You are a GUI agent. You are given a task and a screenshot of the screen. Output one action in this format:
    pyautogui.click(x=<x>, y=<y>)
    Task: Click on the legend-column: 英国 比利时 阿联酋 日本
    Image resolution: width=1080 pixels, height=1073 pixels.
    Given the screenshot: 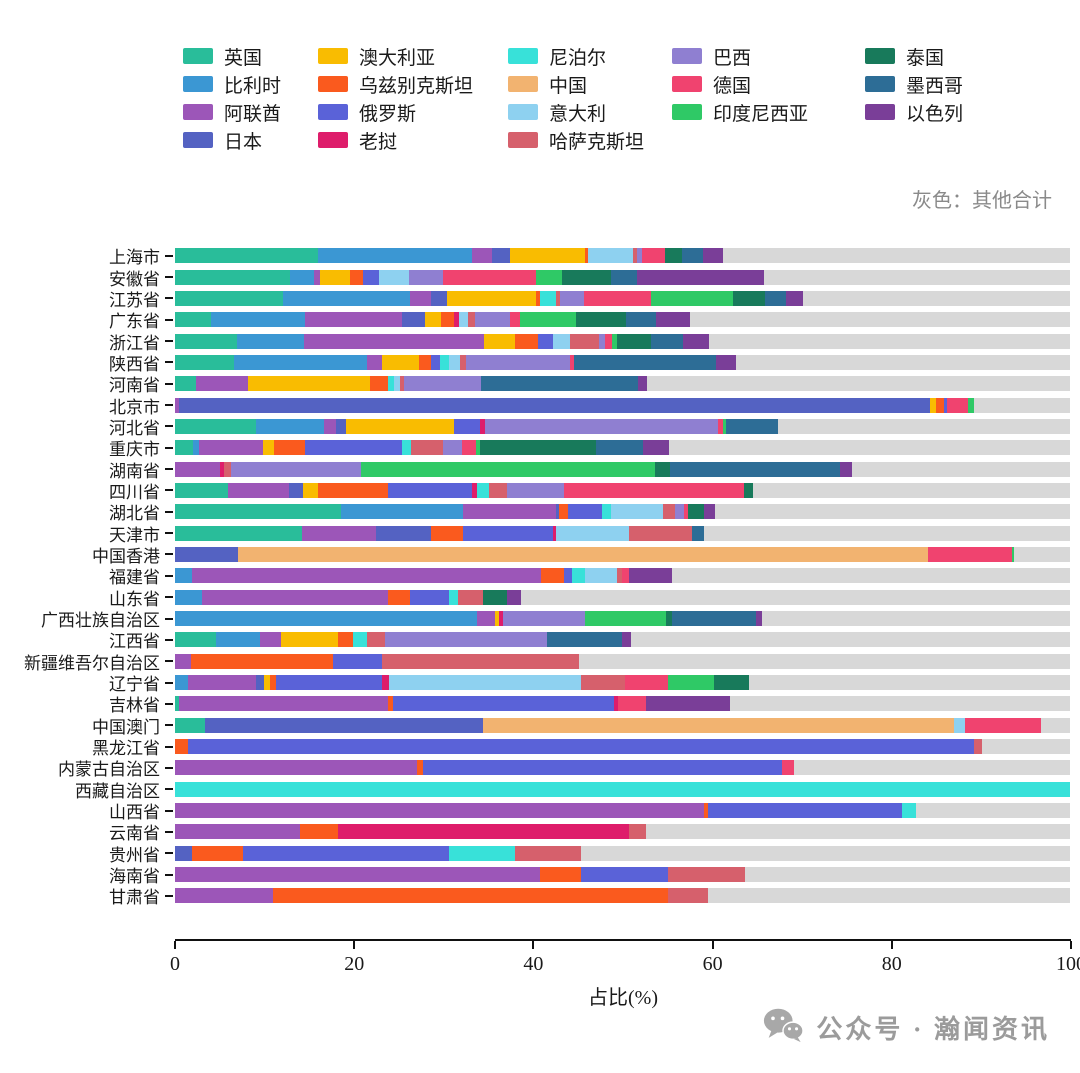 What is the action you would take?
    pyautogui.click(x=250, y=98)
    